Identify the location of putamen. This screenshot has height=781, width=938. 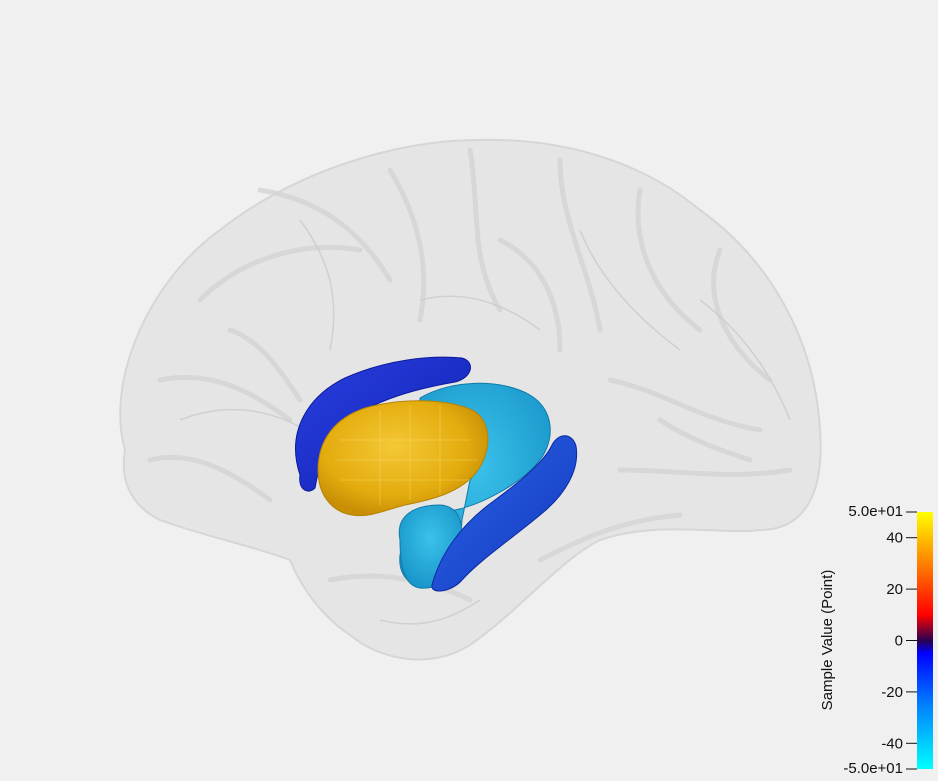
(403, 458).